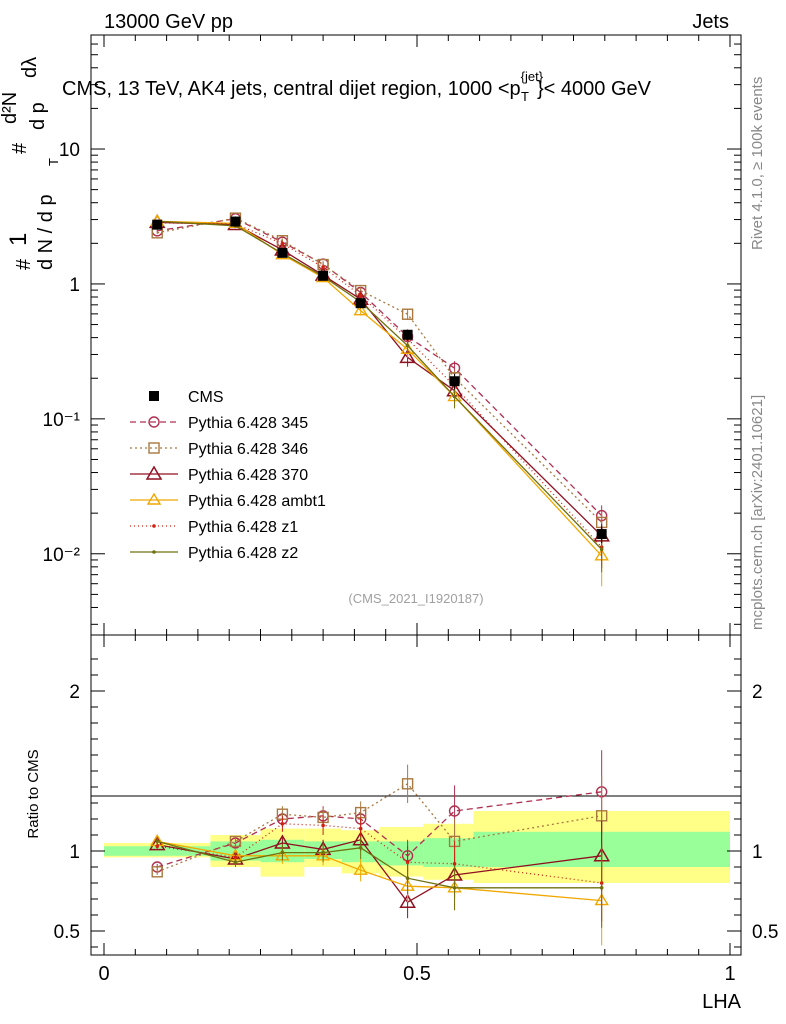 The image size is (786, 1024). What do you see at coordinates (10, 108) in the screenshot?
I see `y-label-d2n: d²N` at bounding box center [10, 108].